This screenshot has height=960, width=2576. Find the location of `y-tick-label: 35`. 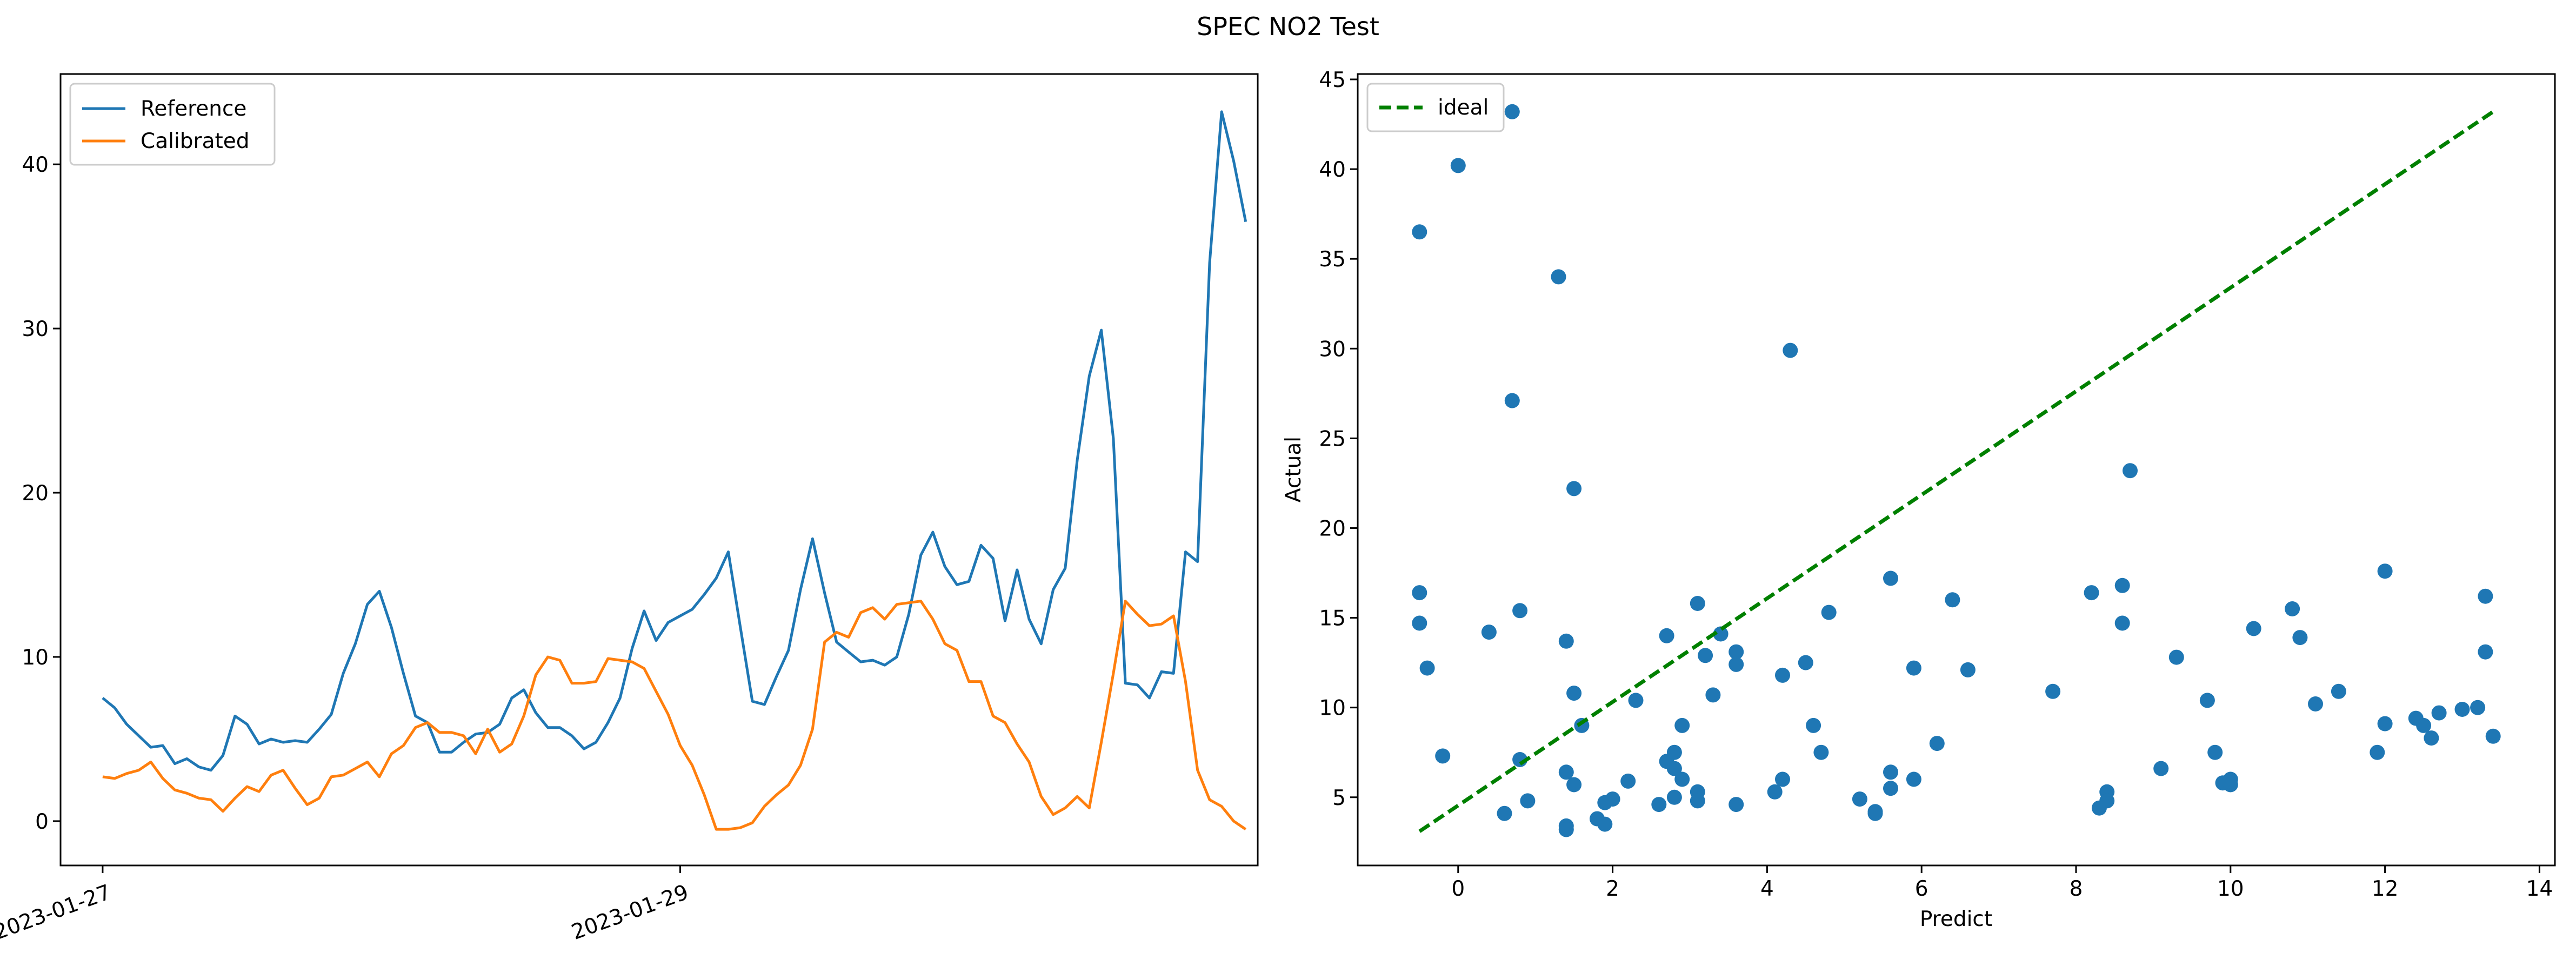

y-tick-label: 35 is located at coordinates (1333, 259).